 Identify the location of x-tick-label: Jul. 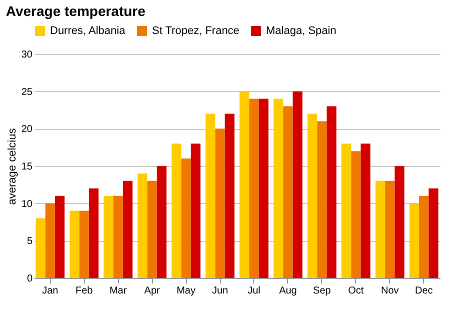
(254, 291).